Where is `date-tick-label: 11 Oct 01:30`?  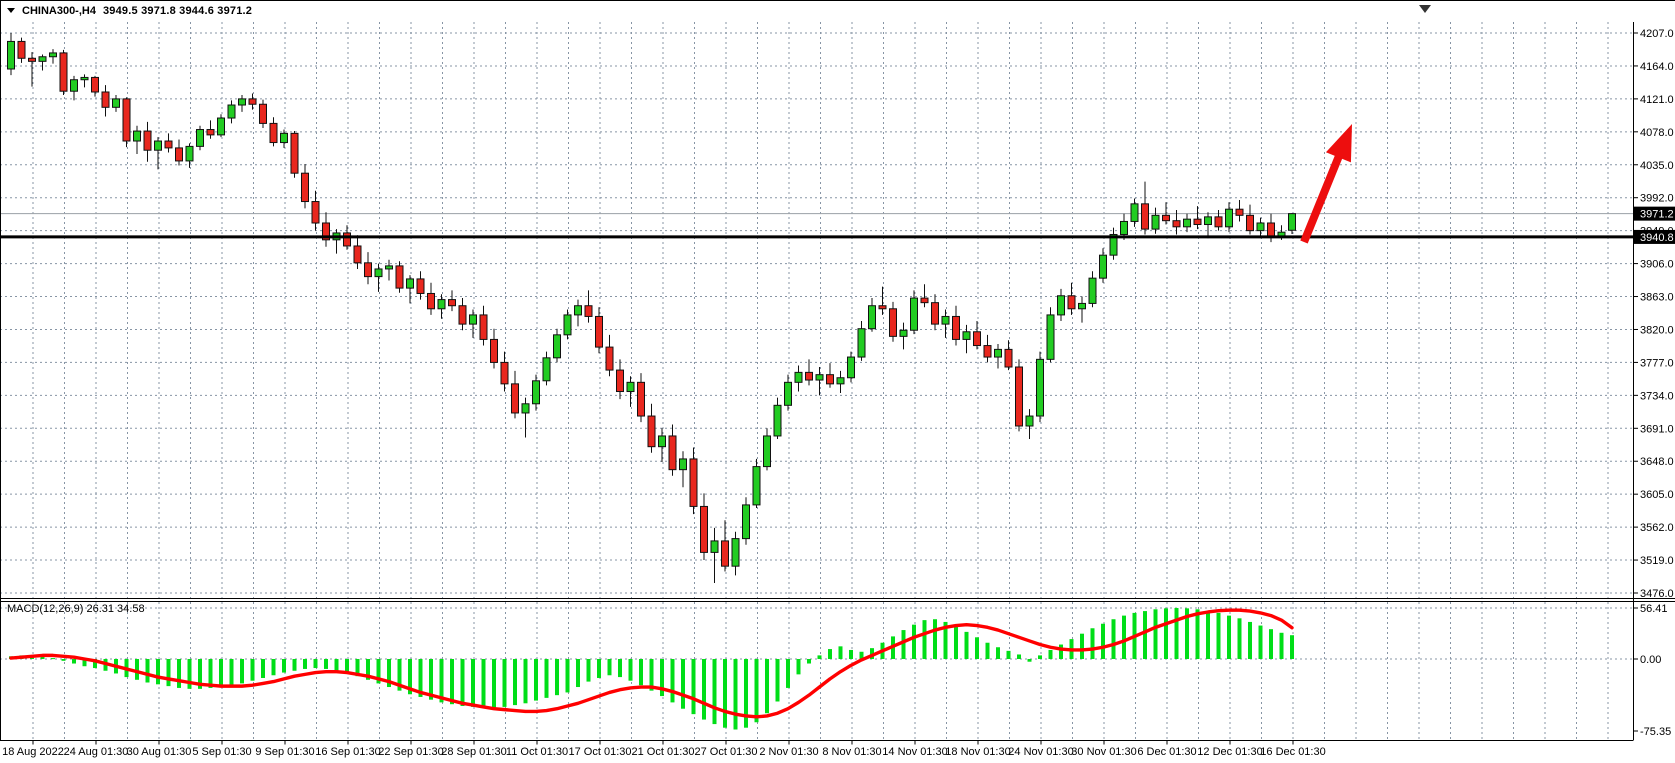 date-tick-label: 11 Oct 01:30 is located at coordinates (537, 752).